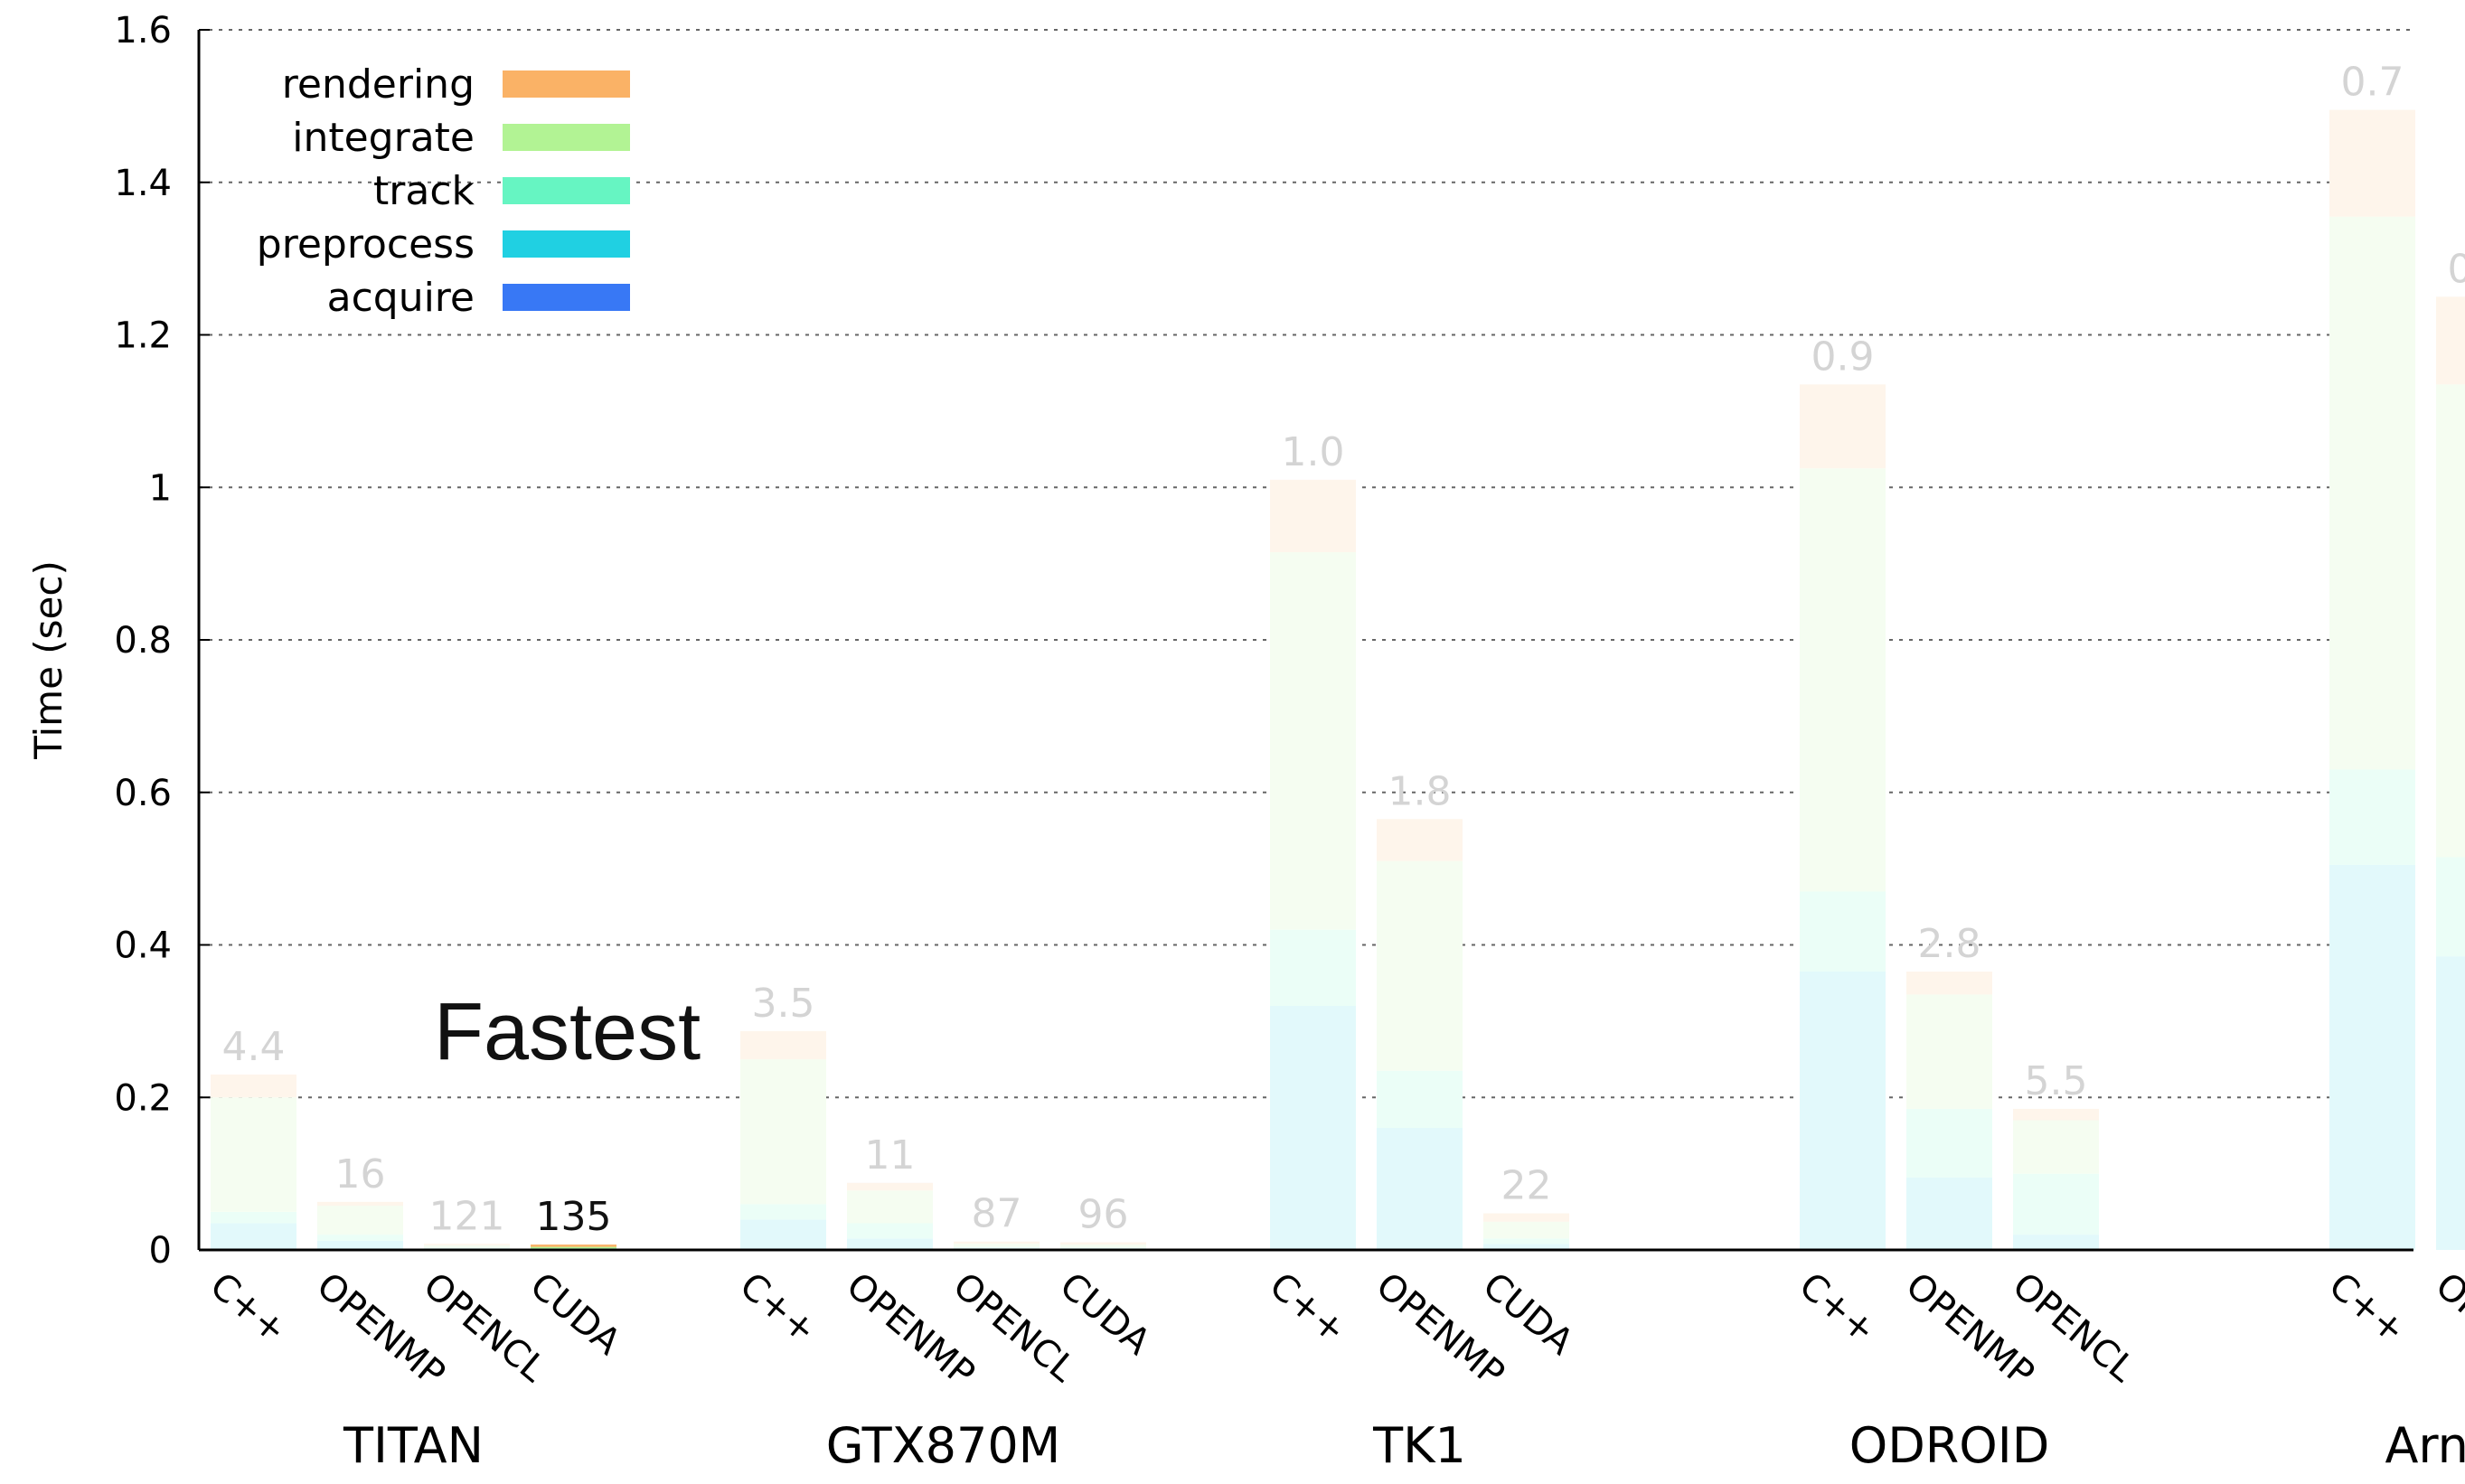 This screenshot has width=2465, height=1484. Describe the element at coordinates (783, 1212) in the screenshot. I see `bar-gtx870m-cpp-track` at that location.